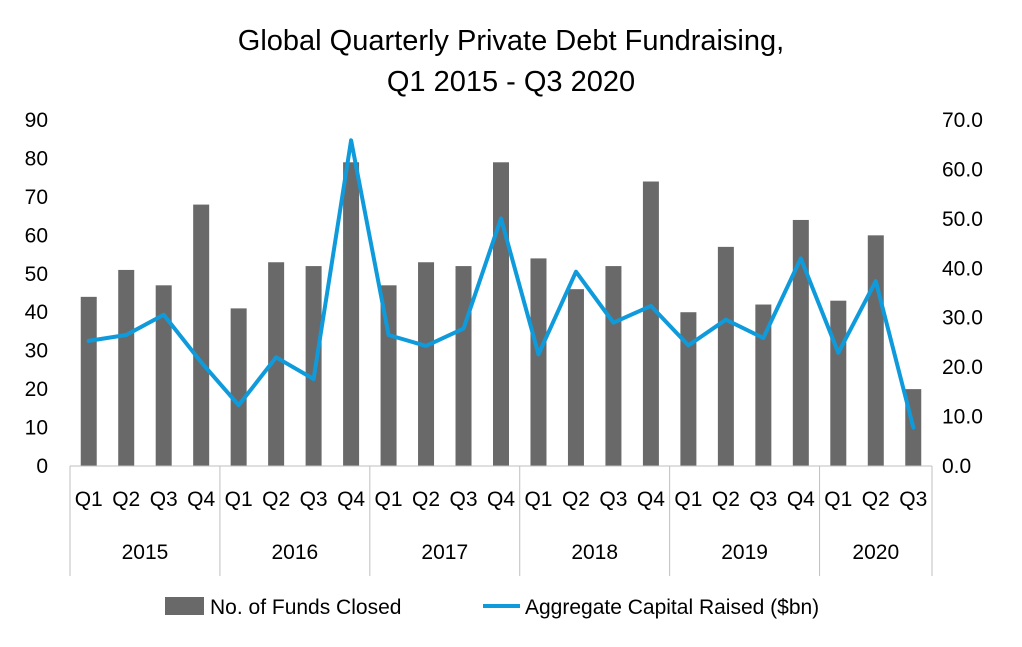  I want to click on chart-subtitle: Q1 2015 - Q3 2020, so click(511, 82).